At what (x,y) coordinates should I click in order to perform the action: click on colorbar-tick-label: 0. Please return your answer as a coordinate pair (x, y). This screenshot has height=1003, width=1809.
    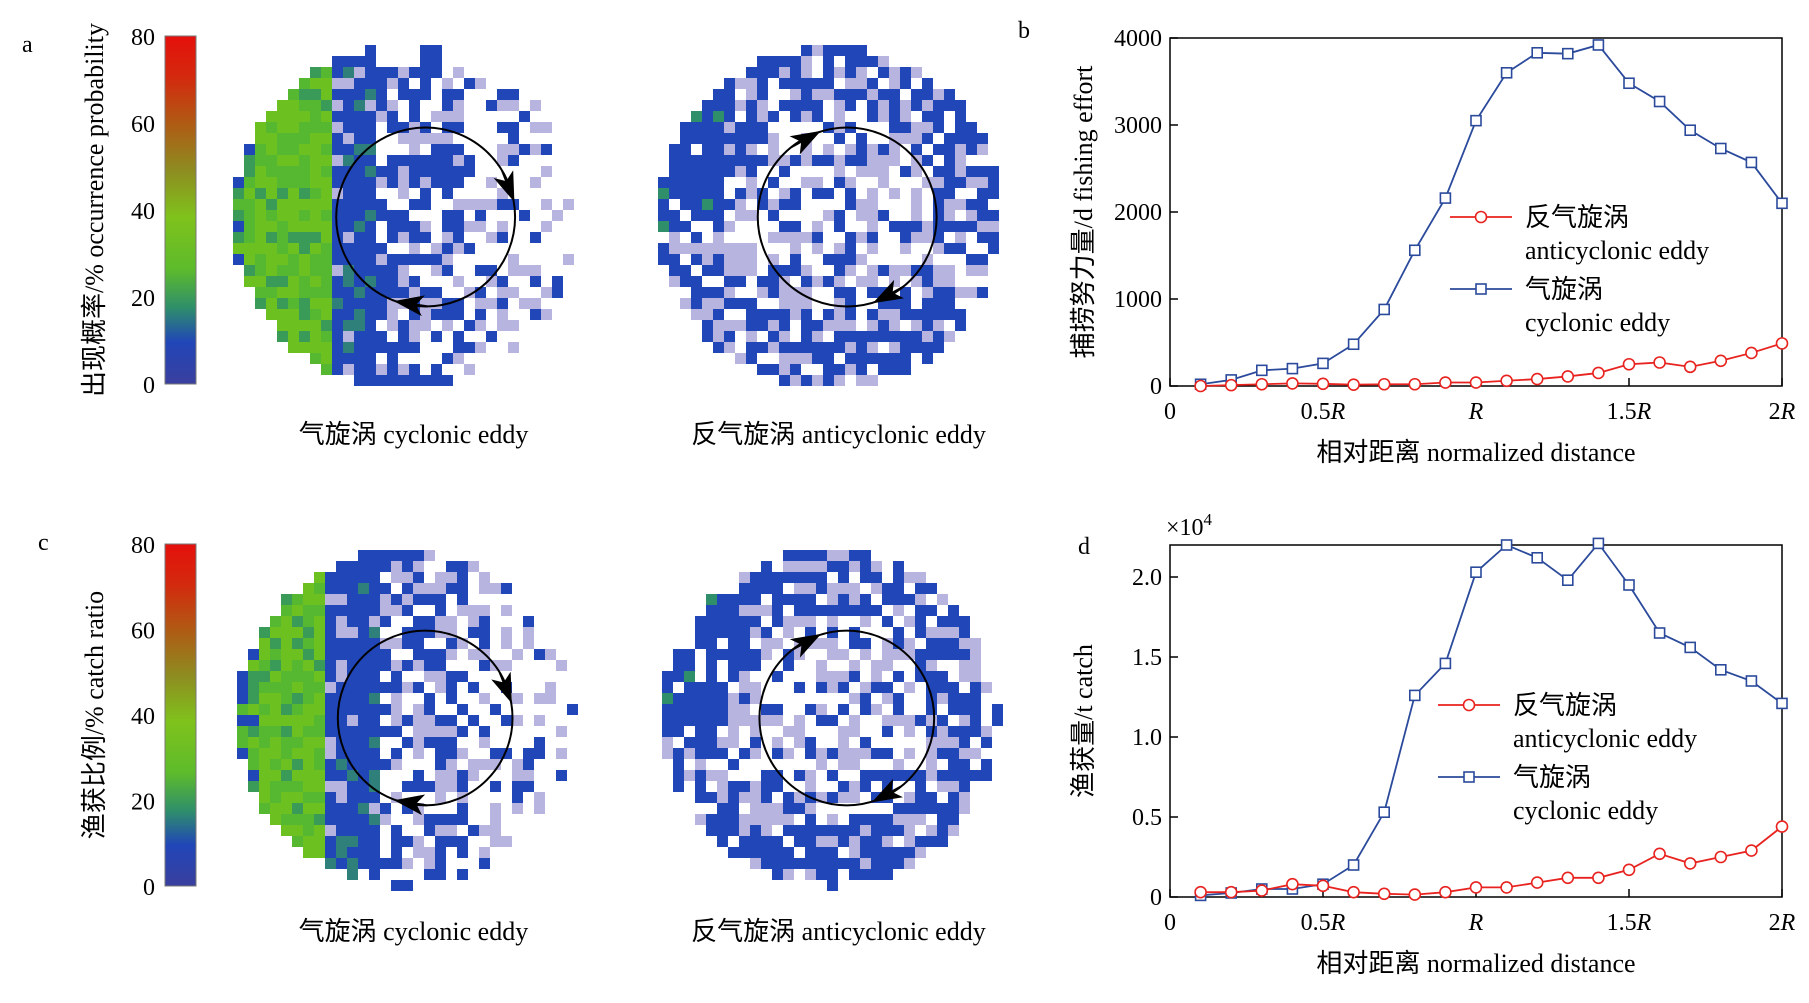
    Looking at the image, I should click on (149, 386).